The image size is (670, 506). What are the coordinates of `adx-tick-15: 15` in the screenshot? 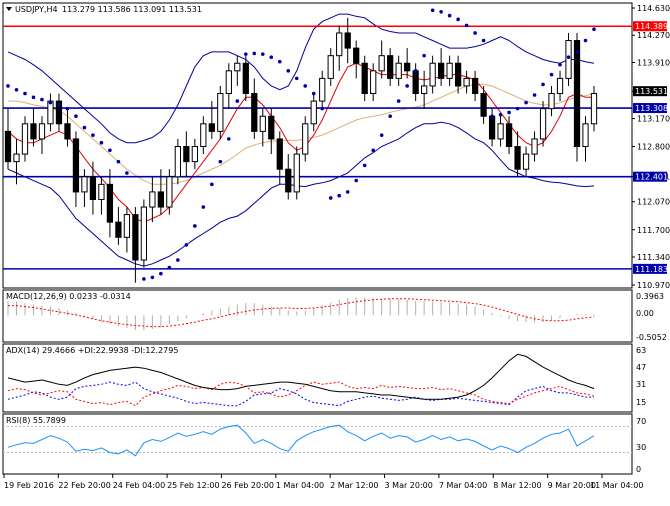 It's located at (641, 402).